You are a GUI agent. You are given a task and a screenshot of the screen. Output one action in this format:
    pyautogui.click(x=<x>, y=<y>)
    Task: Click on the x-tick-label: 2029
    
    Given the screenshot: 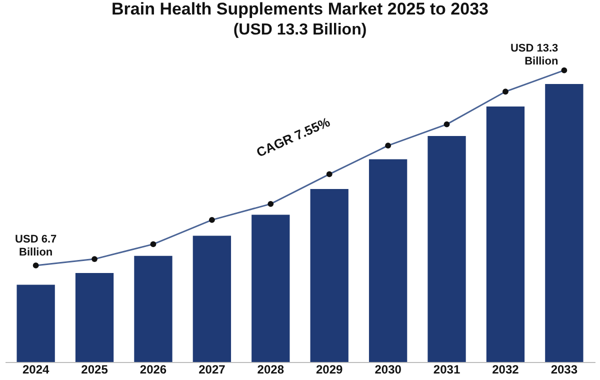 What is the action you would take?
    pyautogui.click(x=330, y=369)
    